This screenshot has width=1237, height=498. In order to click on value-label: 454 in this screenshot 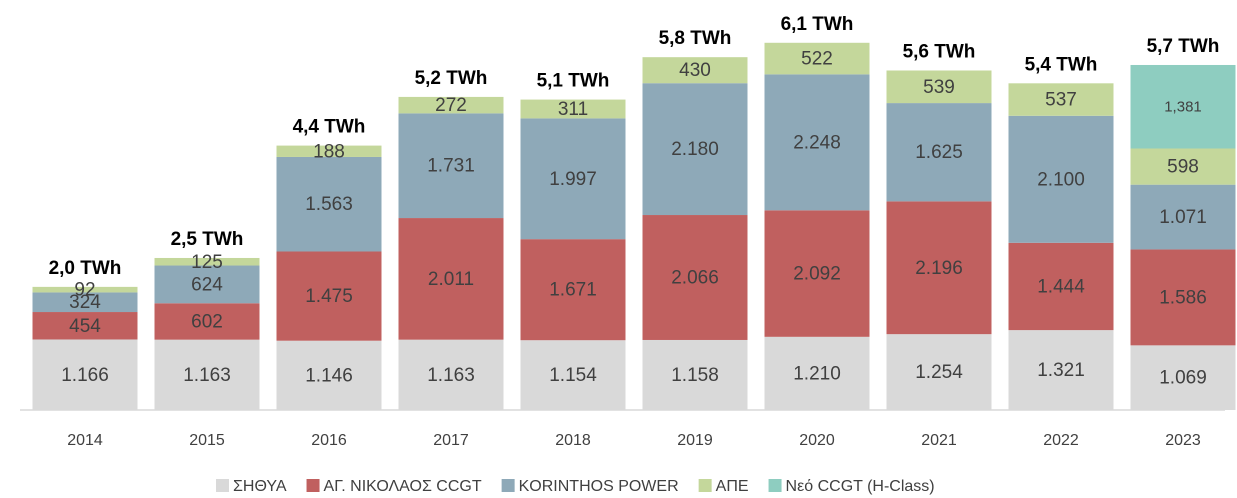, I will do `click(85, 326)`.